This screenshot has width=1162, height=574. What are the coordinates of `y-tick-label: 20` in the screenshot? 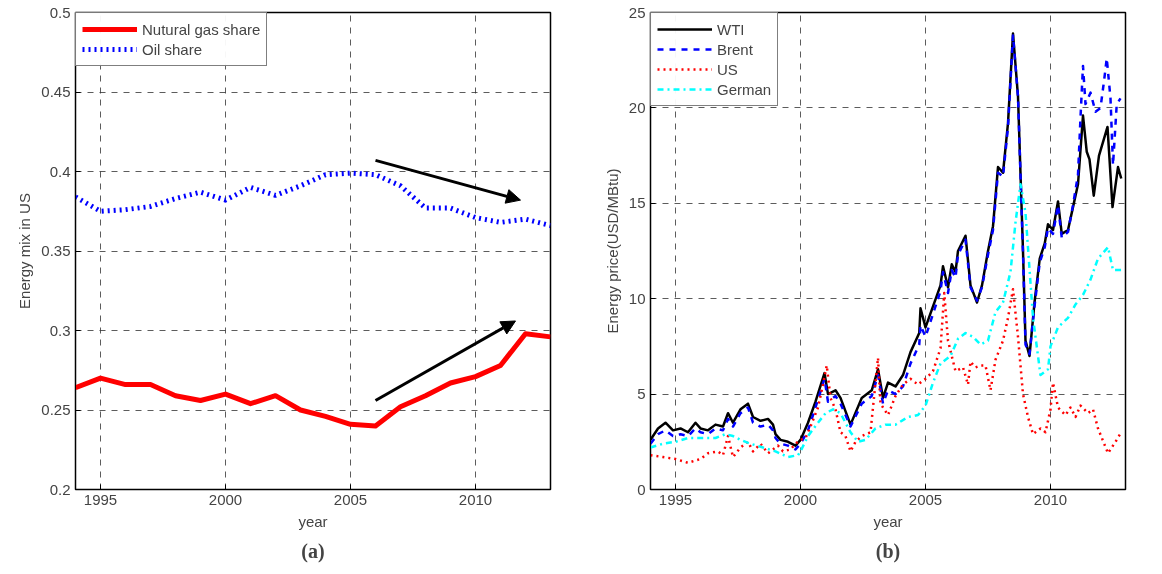 It's located at (637, 107).